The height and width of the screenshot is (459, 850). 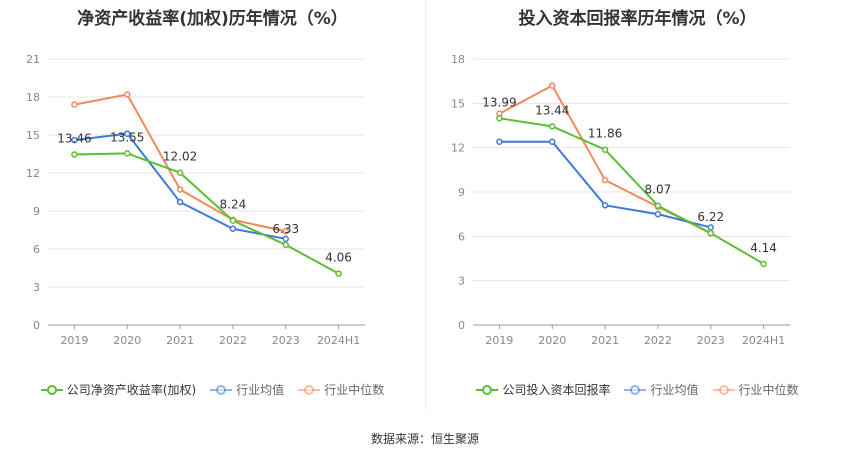 I want to click on panel-divider, so click(x=425, y=205).